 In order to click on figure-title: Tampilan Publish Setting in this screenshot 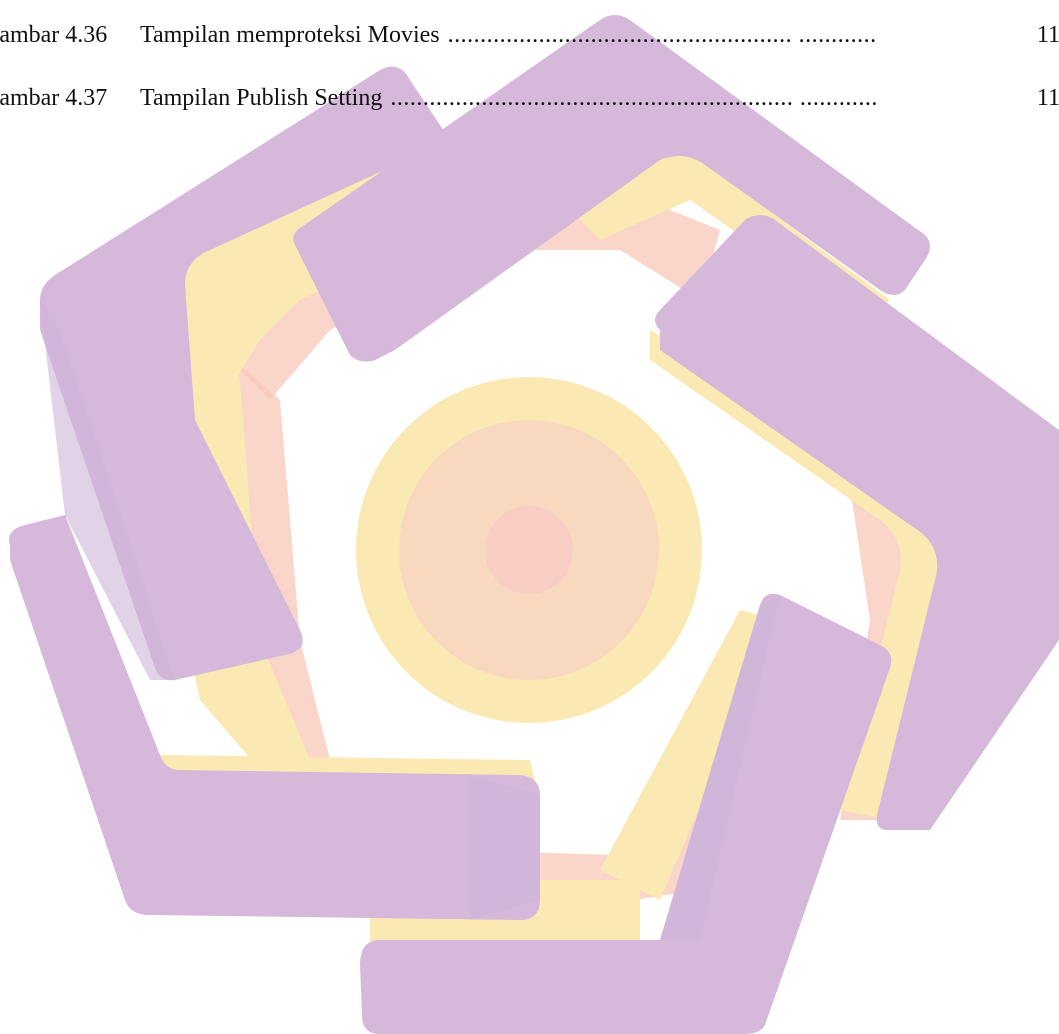, I will do `click(261, 98)`.